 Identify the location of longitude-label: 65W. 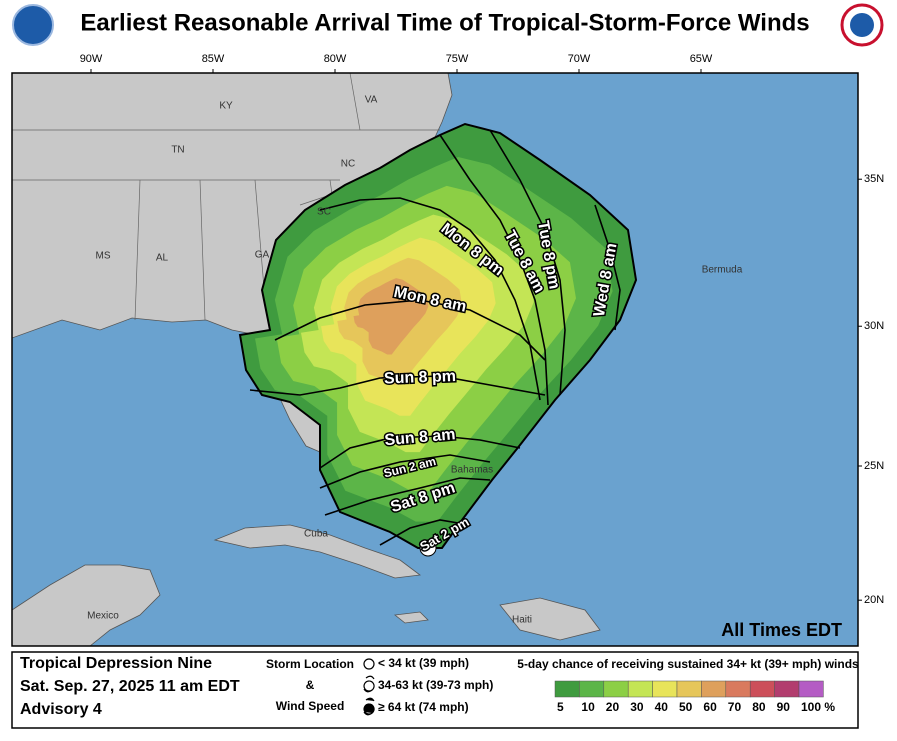
(701, 59).